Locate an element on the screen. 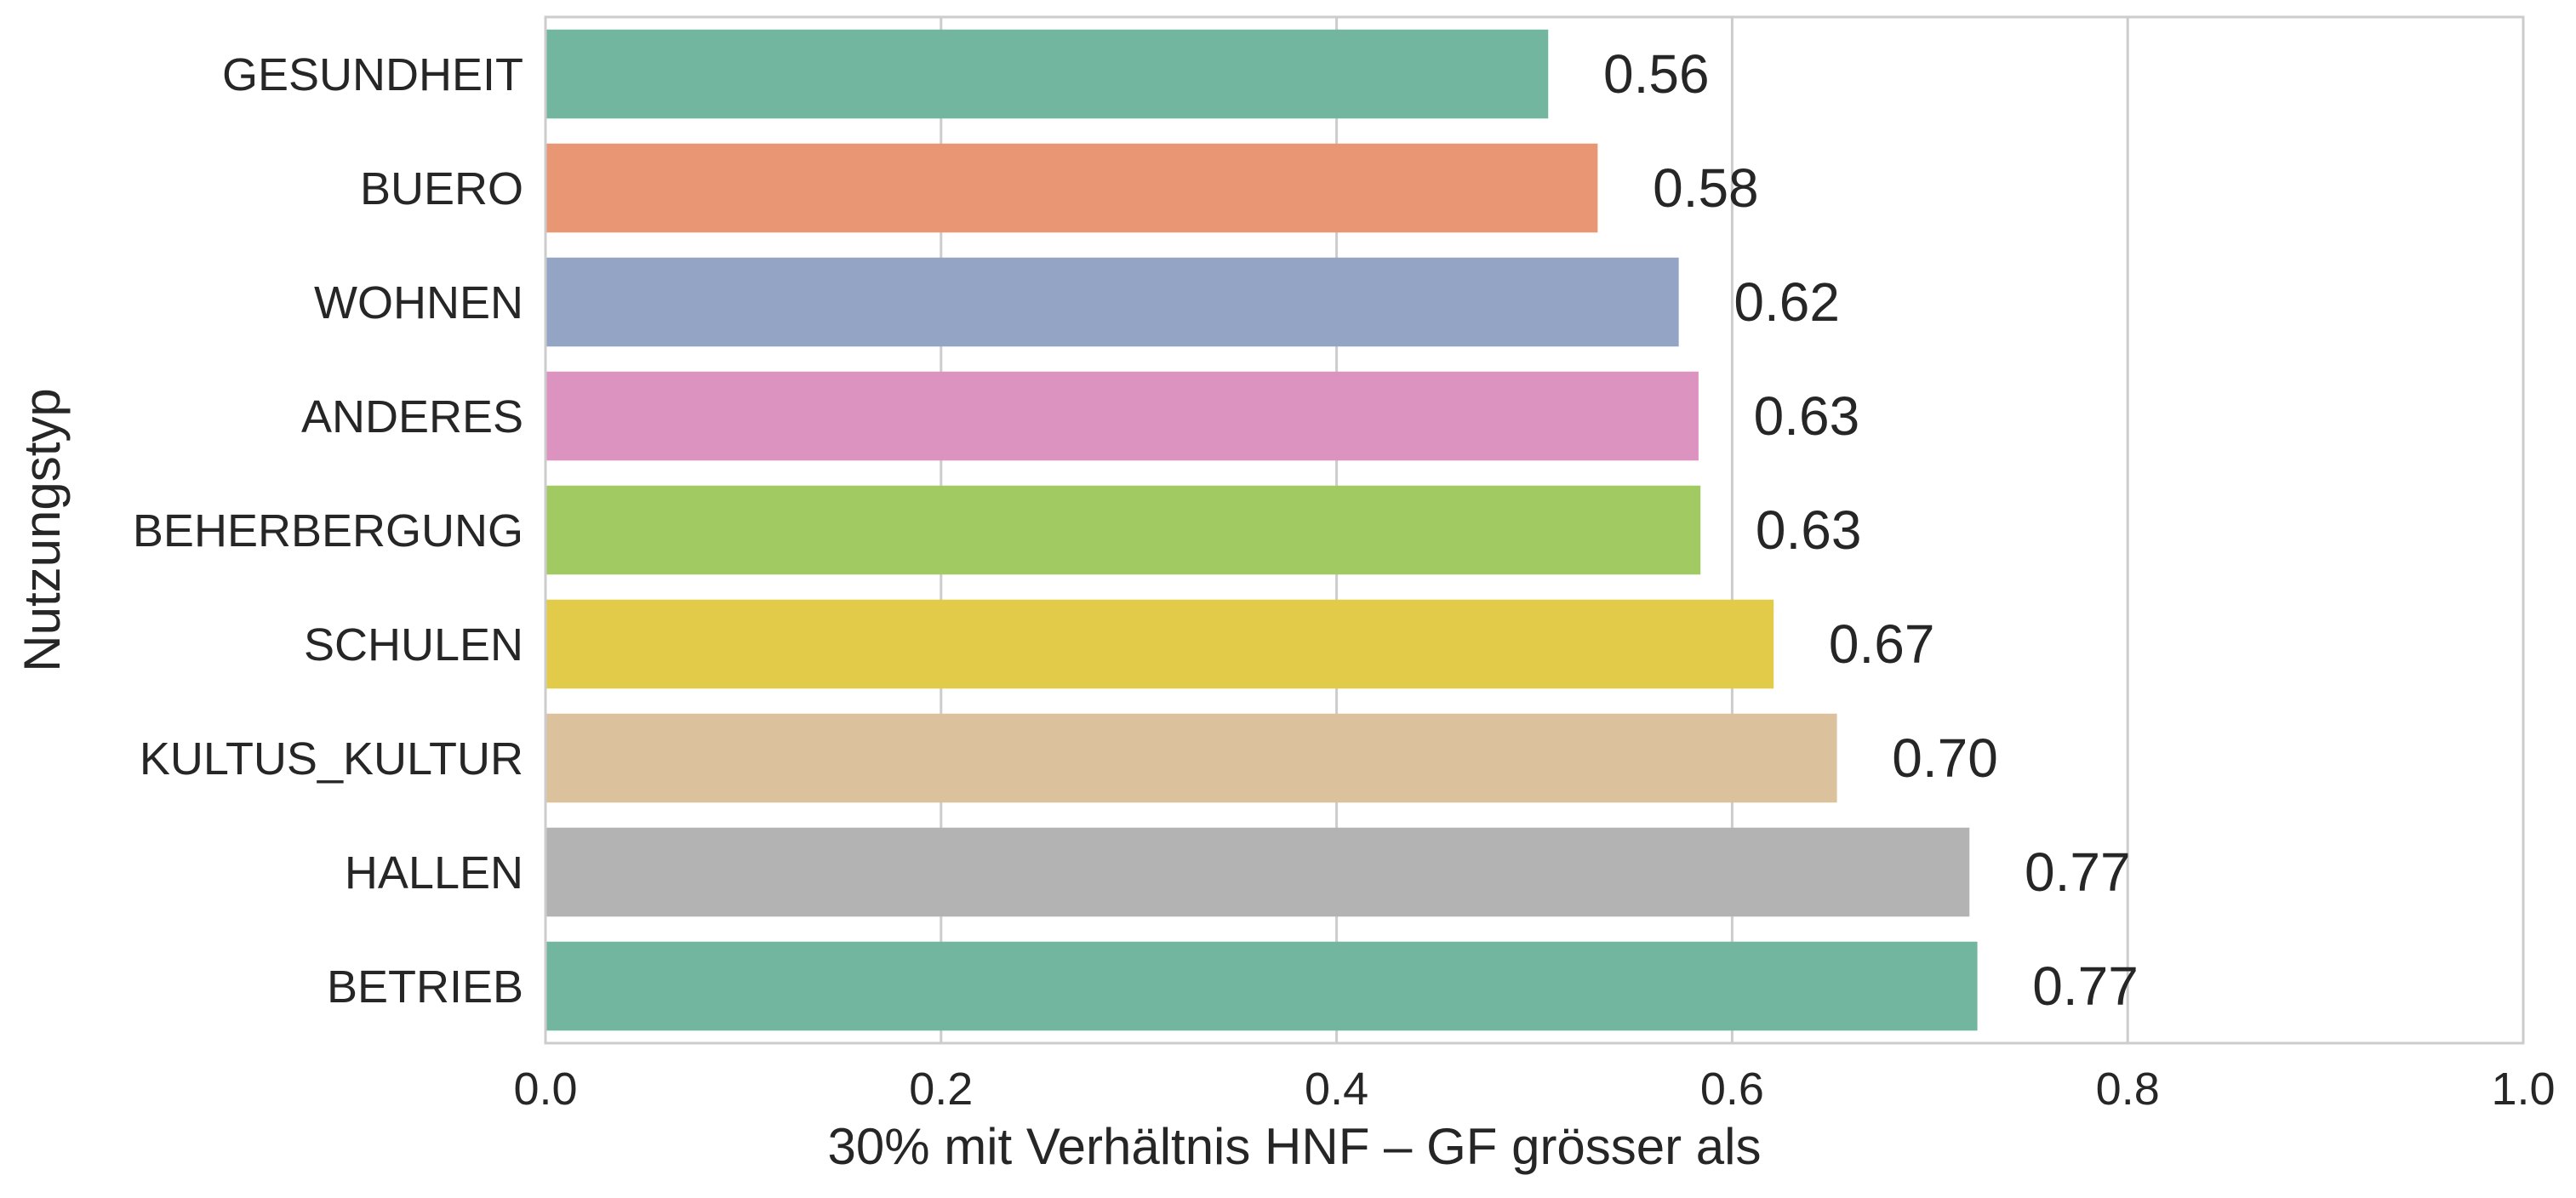 This screenshot has width=2576, height=1198. bar-schulen is located at coordinates (1159, 644).